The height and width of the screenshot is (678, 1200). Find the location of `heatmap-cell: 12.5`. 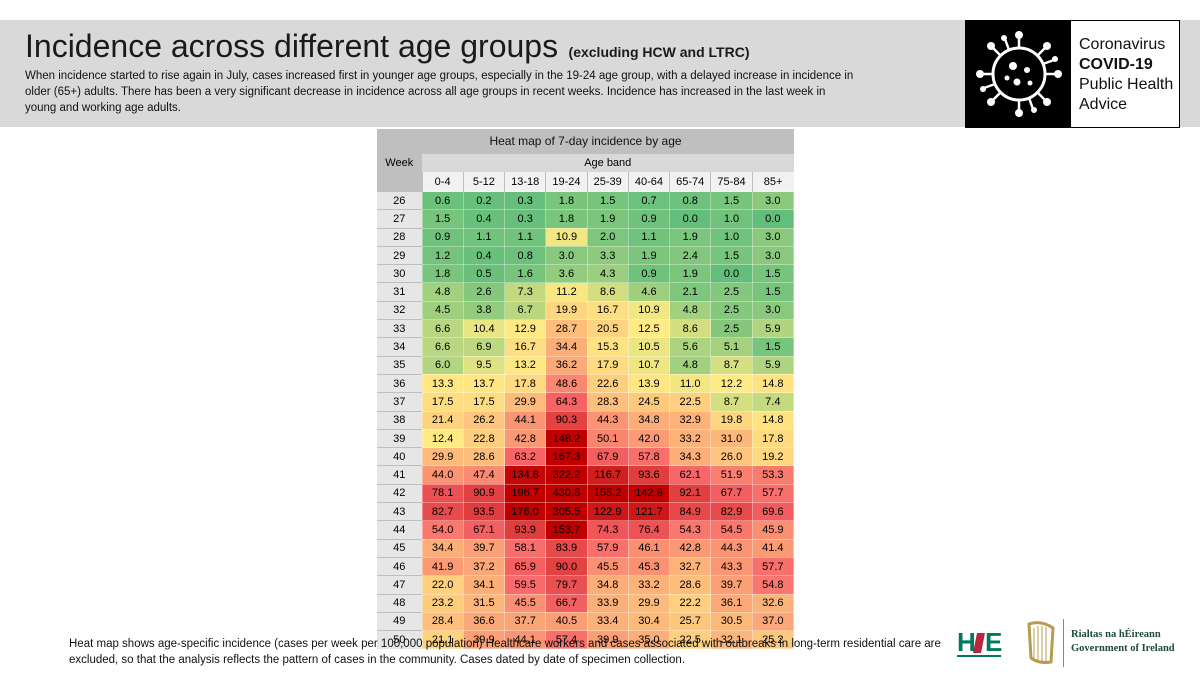

heatmap-cell: 12.5 is located at coordinates (649, 329).